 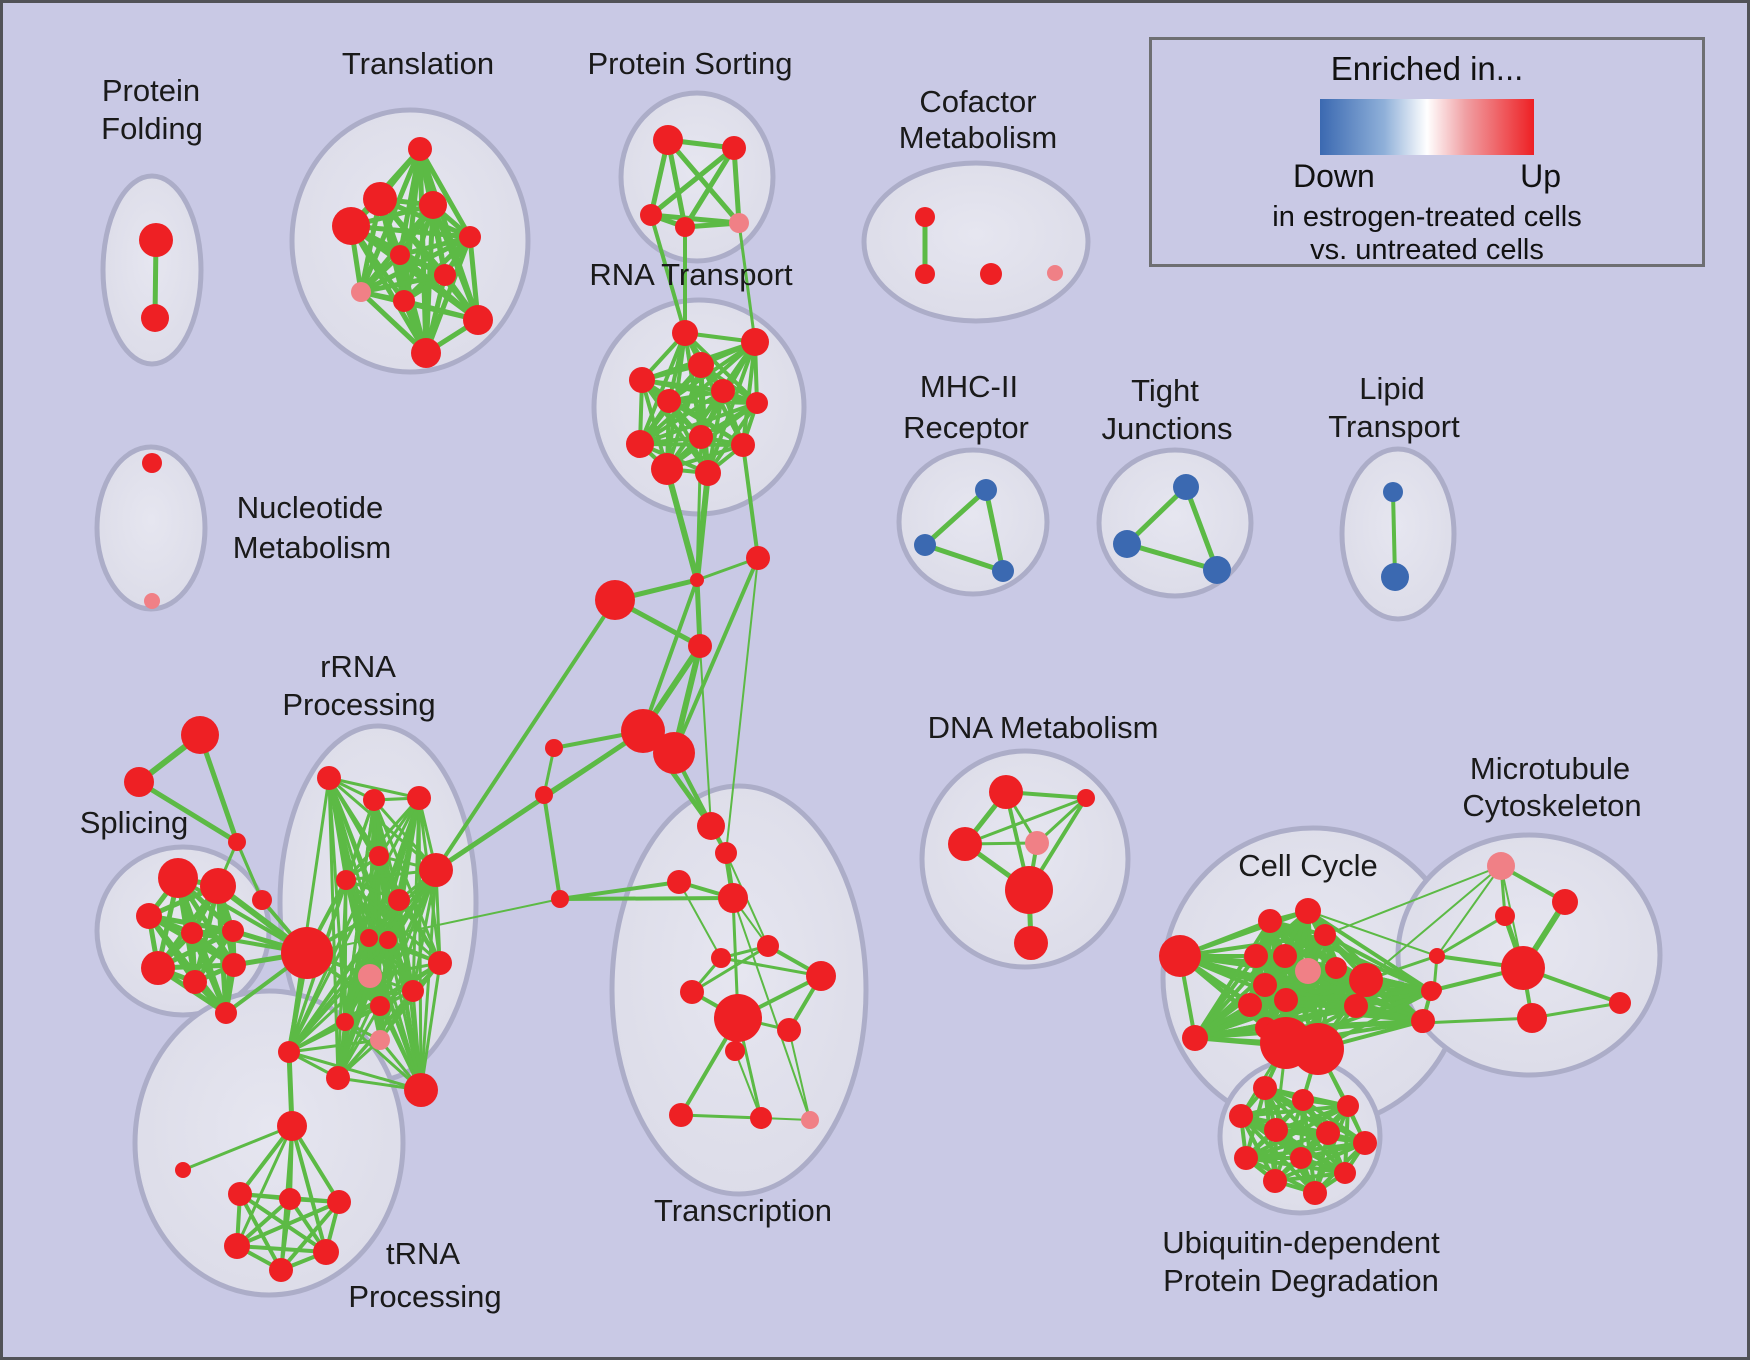 What do you see at coordinates (424, 1296) in the screenshot?
I see `cluster-label-trna-processing: Processing` at bounding box center [424, 1296].